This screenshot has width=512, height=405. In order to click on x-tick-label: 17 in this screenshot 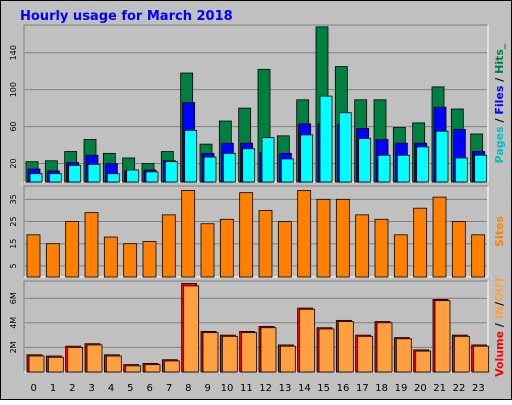, I will do `click(362, 388)`.